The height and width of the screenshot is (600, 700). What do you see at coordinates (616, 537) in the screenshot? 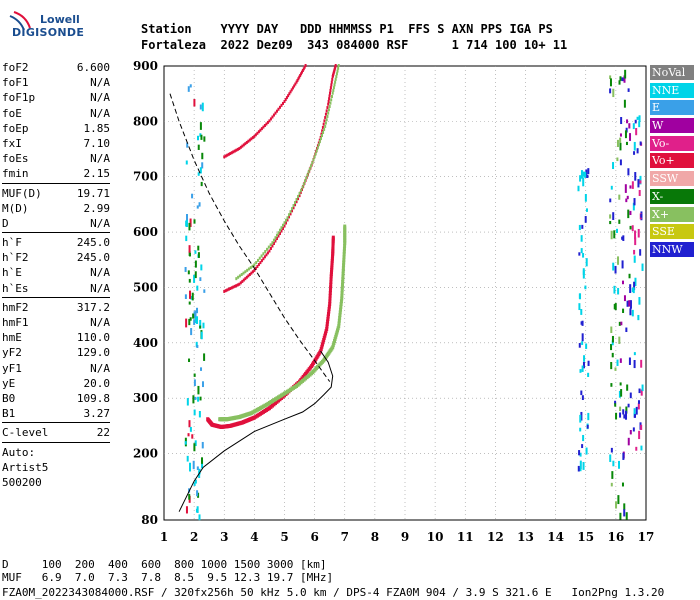
I see `x-tick-label: 16` at bounding box center [616, 537].